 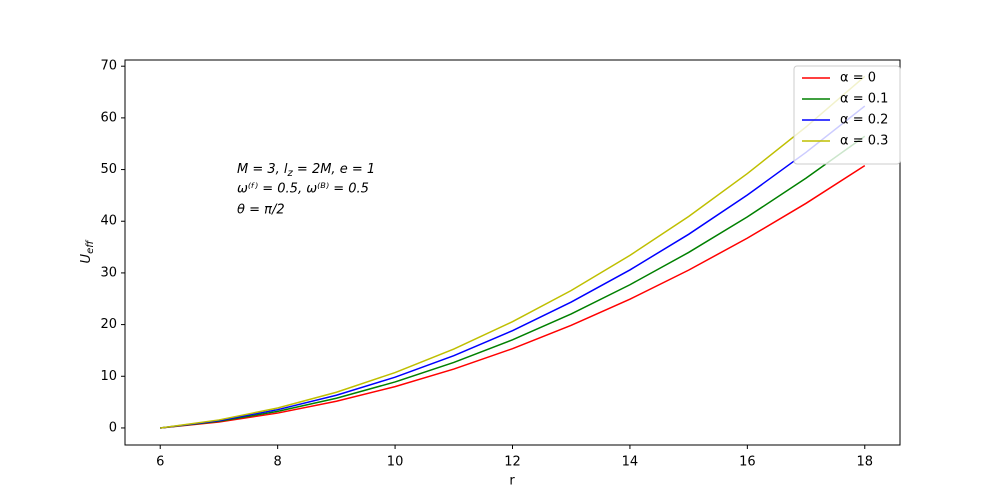 What do you see at coordinates (858, 78) in the screenshot?
I see `legend-label: α = 0` at bounding box center [858, 78].